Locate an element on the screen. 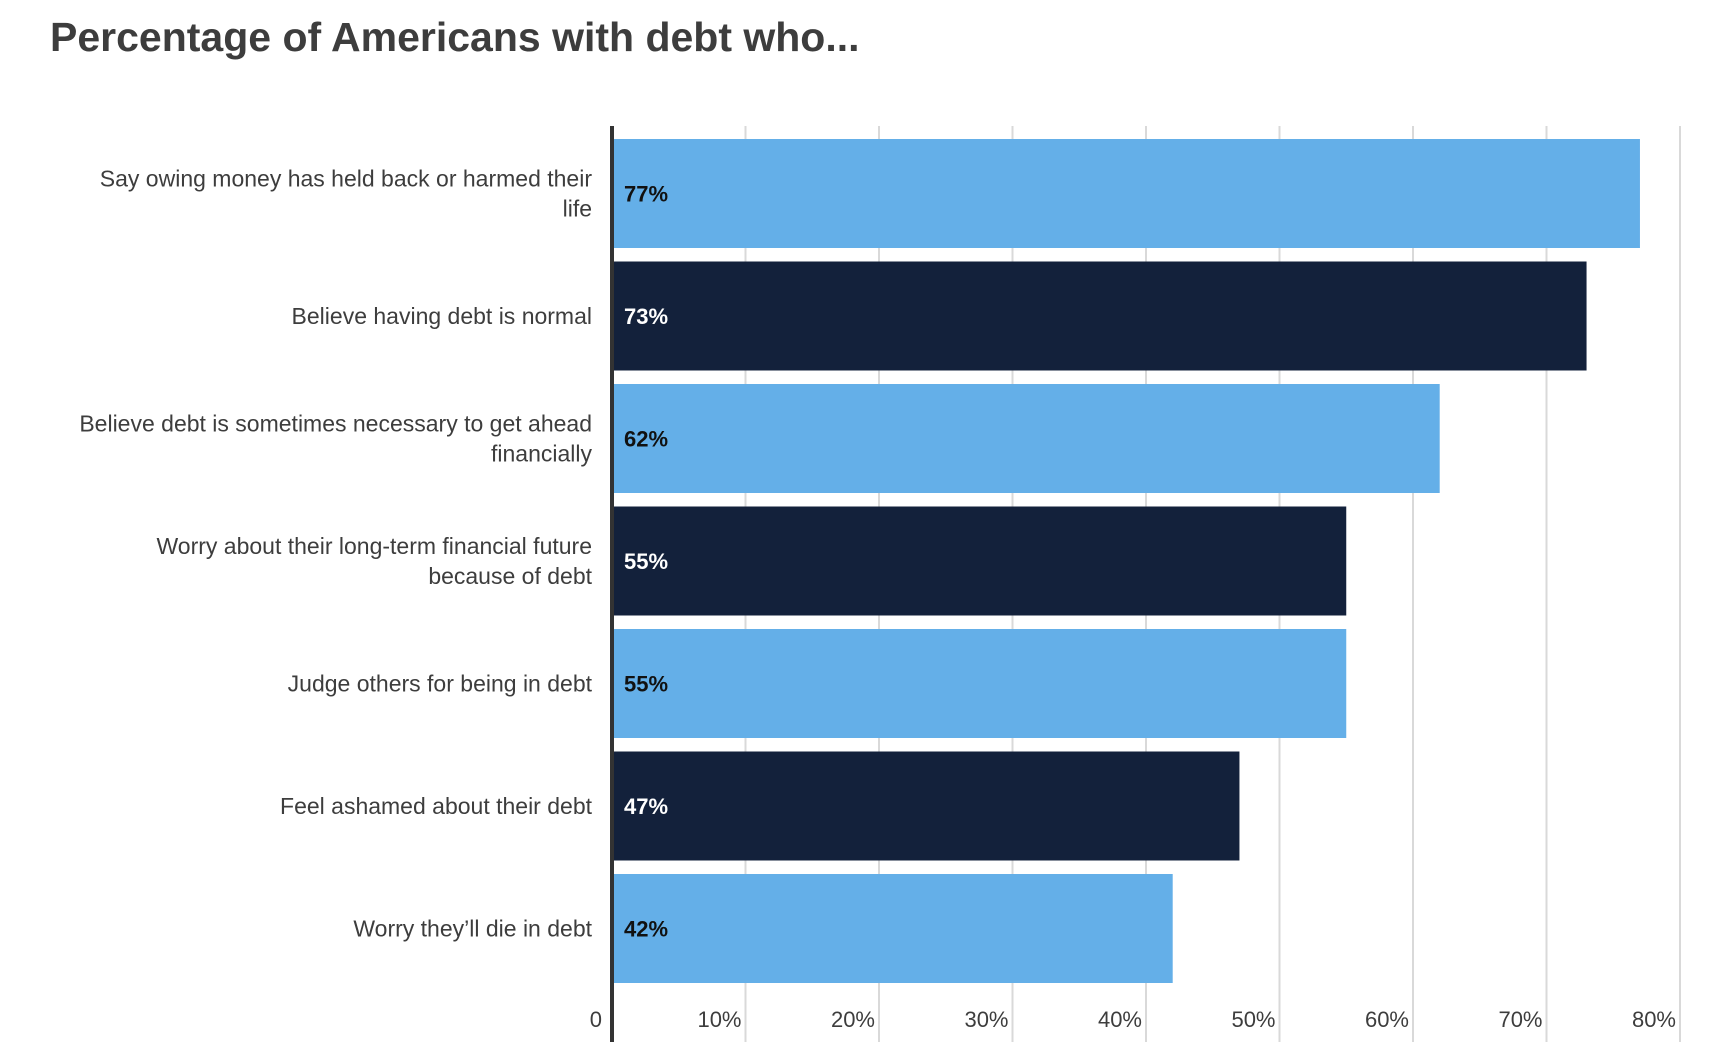  x-tick-label: 0 is located at coordinates (596, 1019).